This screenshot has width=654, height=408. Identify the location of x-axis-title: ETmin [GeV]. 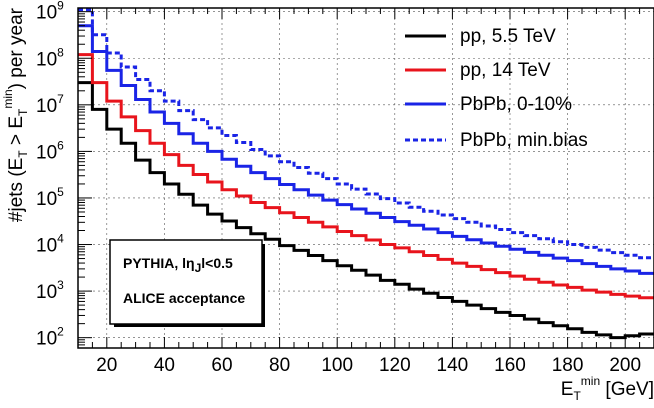
(607, 388).